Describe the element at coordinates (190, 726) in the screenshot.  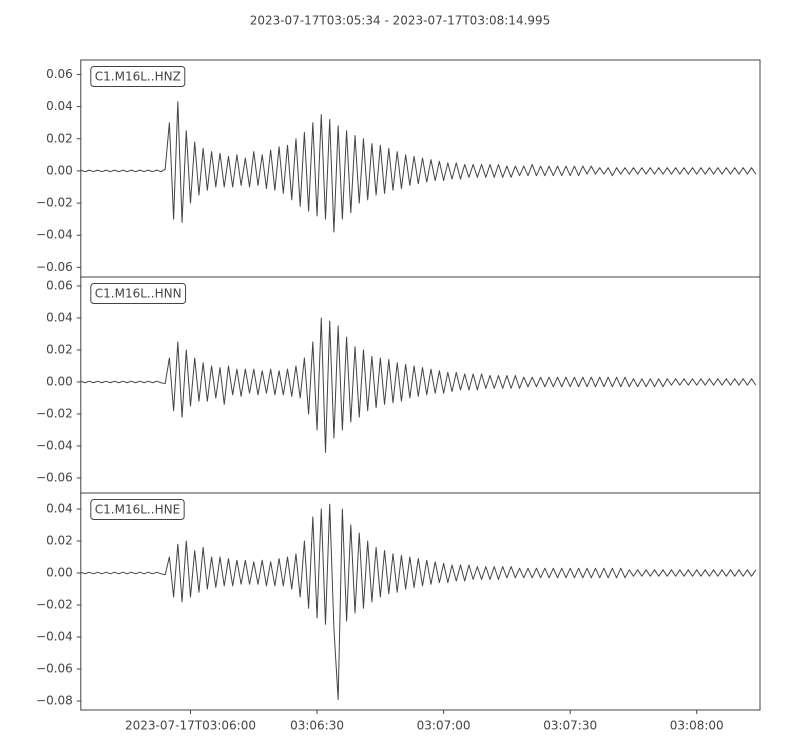
I see `x-tick-label: 2023-07-17T03:06:00` at that location.